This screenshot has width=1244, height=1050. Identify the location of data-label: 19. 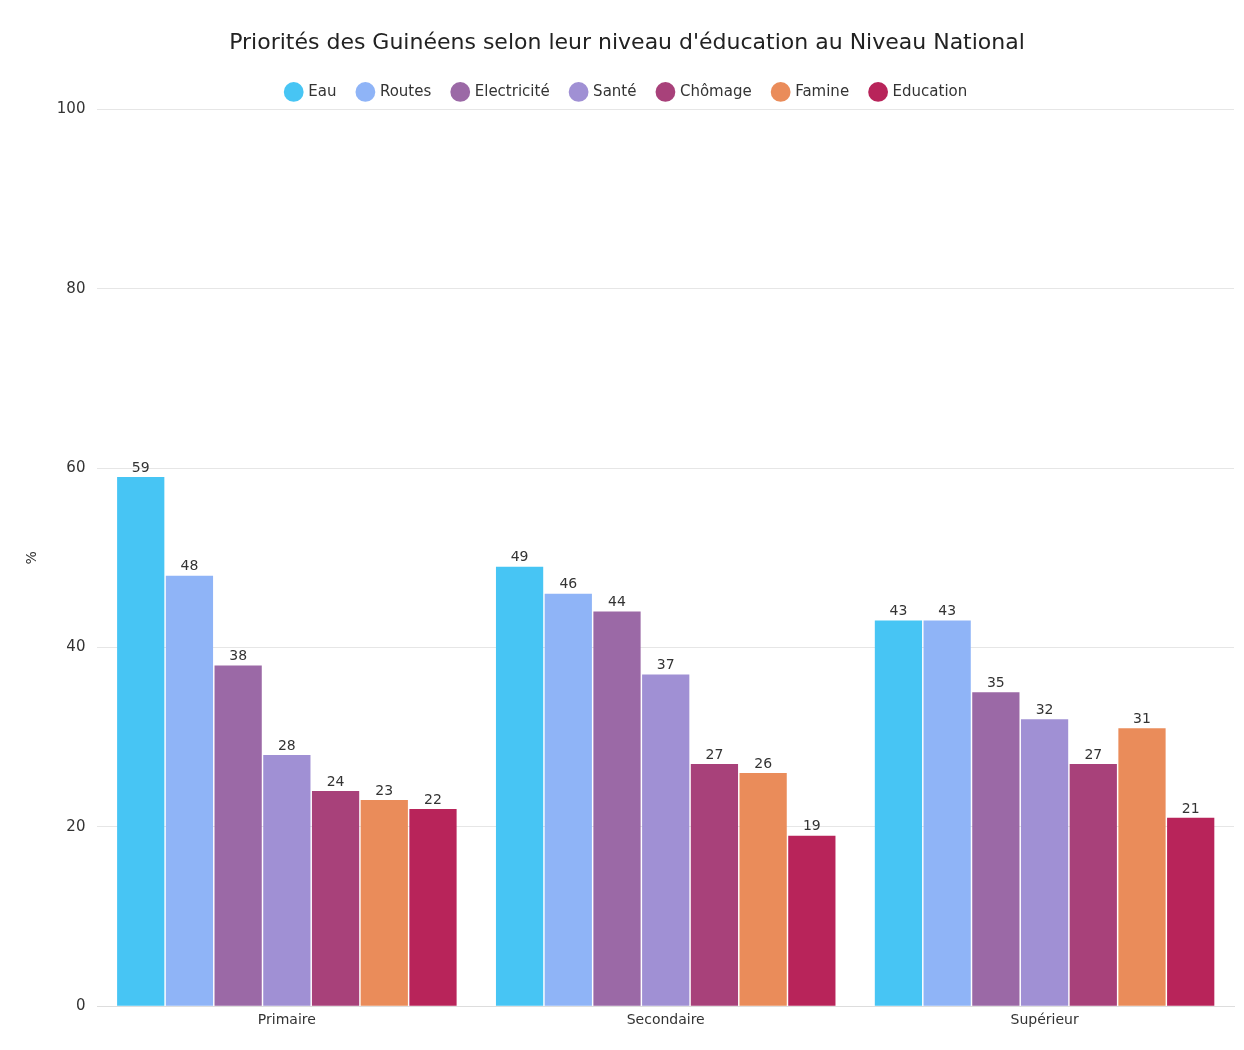
(811, 825).